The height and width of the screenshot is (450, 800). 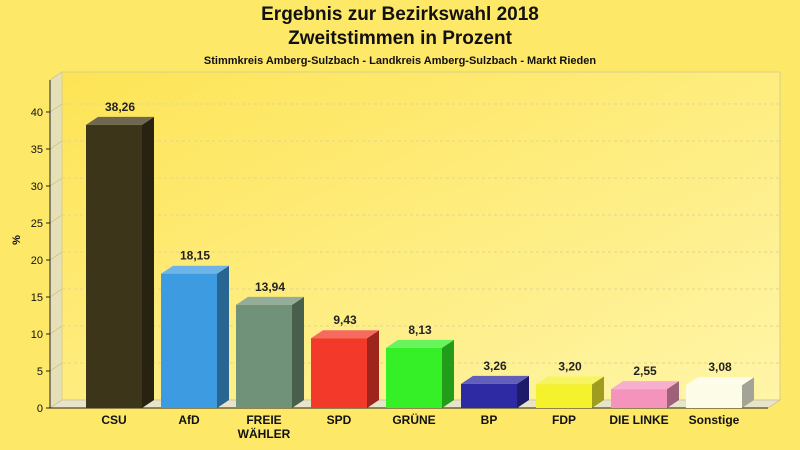 What do you see at coordinates (37, 261) in the screenshot?
I see `y-tick-label: 20` at bounding box center [37, 261].